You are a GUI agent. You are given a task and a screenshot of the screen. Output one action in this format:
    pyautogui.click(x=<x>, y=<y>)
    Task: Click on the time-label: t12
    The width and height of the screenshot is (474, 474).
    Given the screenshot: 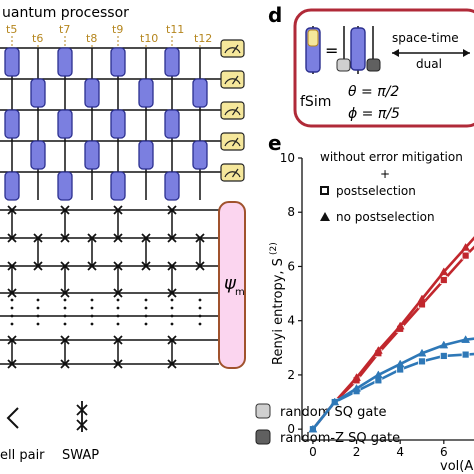 What is the action you would take?
    pyautogui.click(x=203, y=38)
    